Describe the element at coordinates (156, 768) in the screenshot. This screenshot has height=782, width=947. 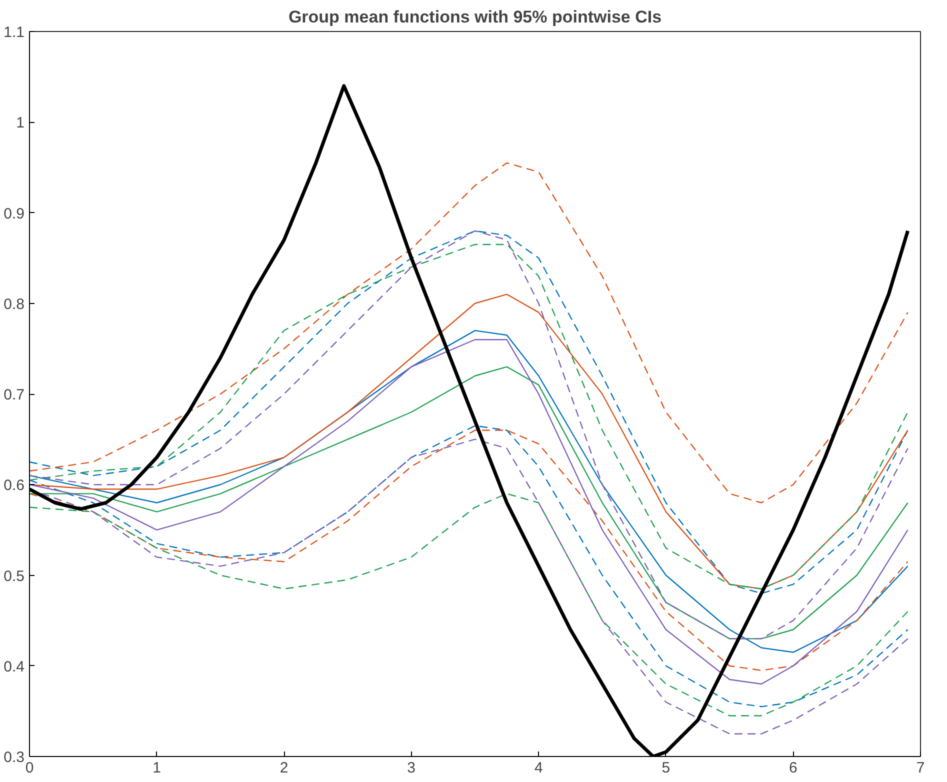
I see `x-tick-label: 1` at that location.